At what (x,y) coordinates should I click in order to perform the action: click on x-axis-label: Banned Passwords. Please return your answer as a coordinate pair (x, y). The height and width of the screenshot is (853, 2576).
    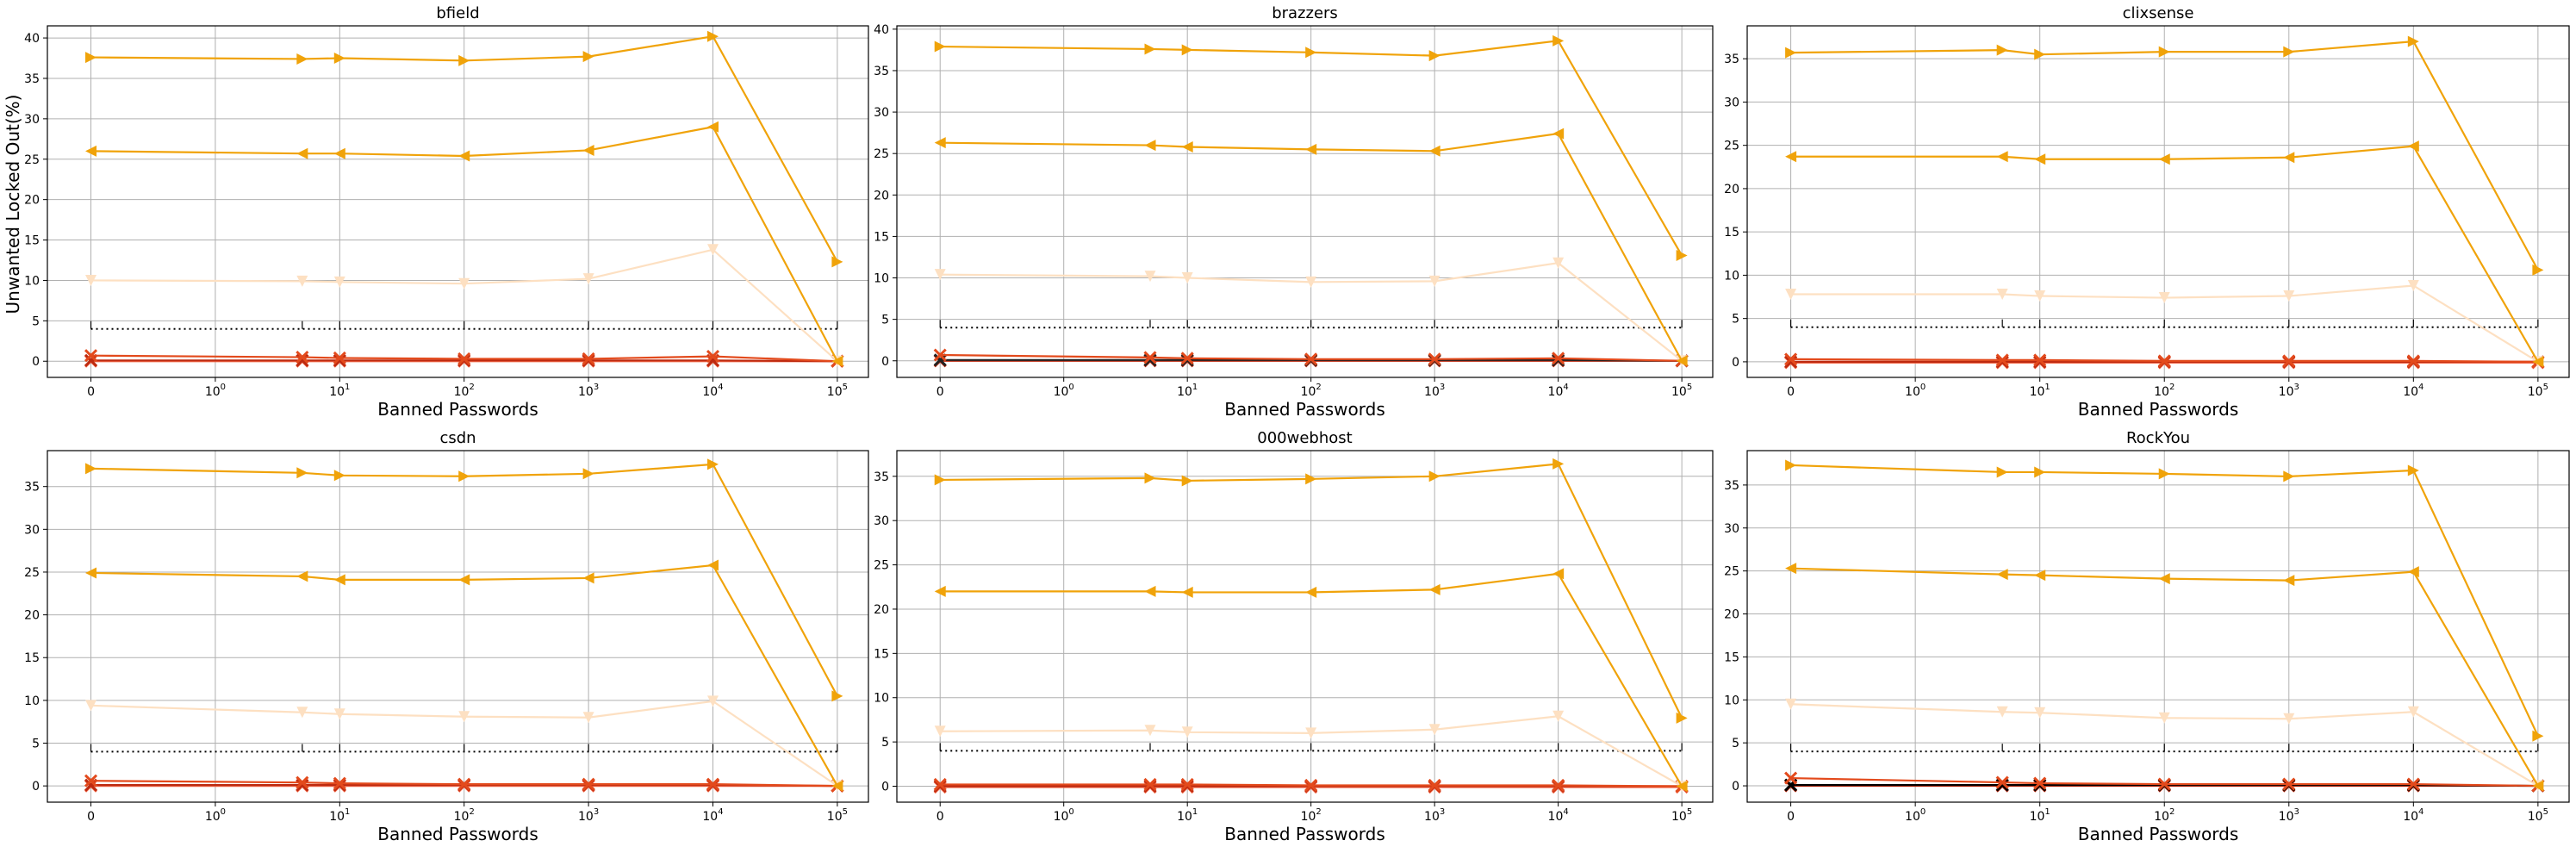
    Looking at the image, I should click on (2158, 409).